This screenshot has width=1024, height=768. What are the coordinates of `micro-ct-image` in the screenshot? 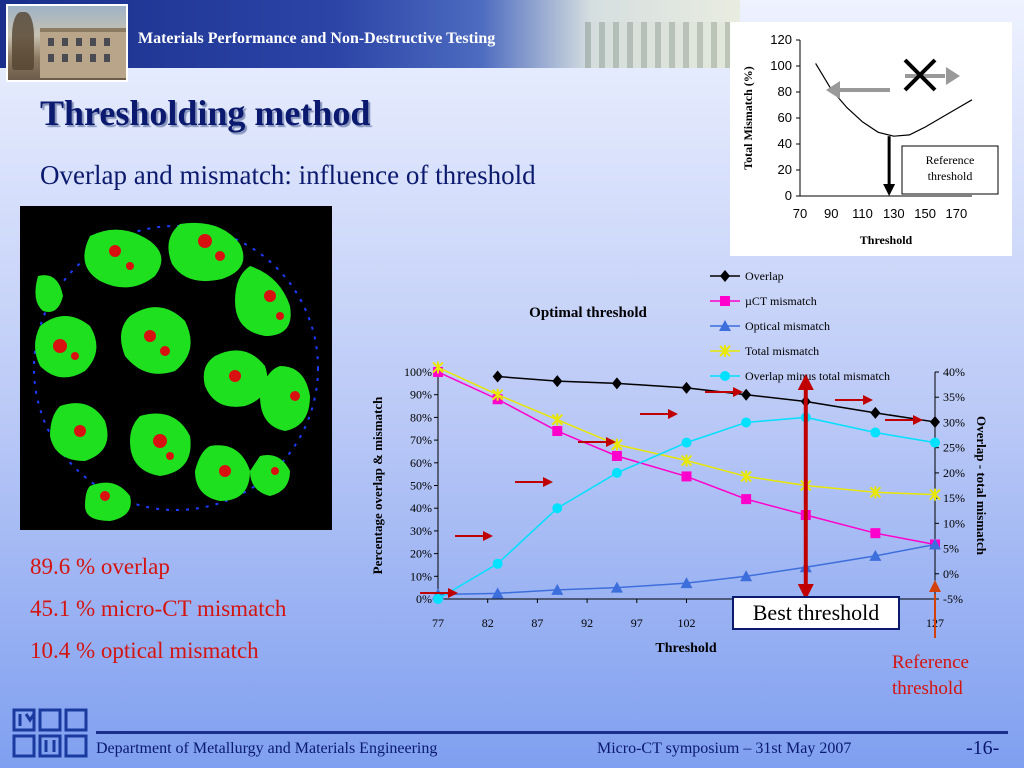 It's located at (176, 368).